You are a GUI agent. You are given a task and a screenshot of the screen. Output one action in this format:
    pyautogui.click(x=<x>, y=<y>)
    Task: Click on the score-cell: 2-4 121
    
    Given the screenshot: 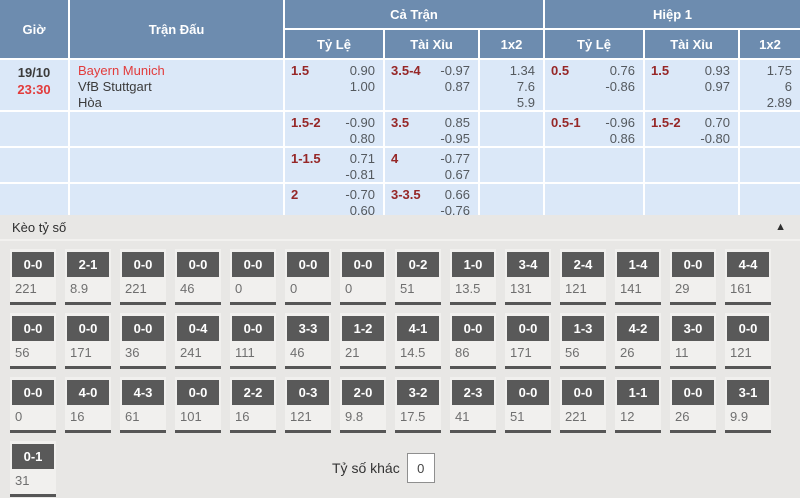 What is the action you would take?
    pyautogui.click(x=583, y=277)
    